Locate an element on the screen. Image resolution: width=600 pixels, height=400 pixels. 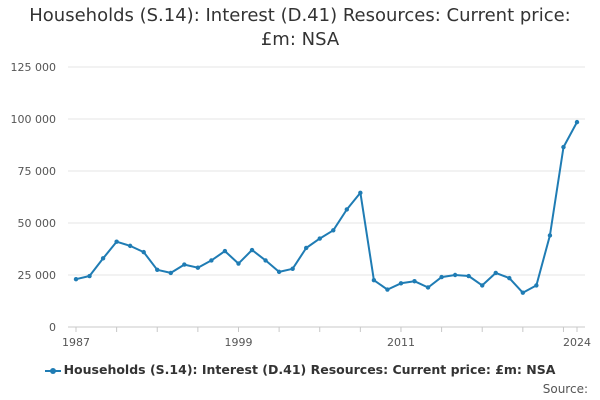
y-tick-label: 75 000 is located at coordinates (37, 171).